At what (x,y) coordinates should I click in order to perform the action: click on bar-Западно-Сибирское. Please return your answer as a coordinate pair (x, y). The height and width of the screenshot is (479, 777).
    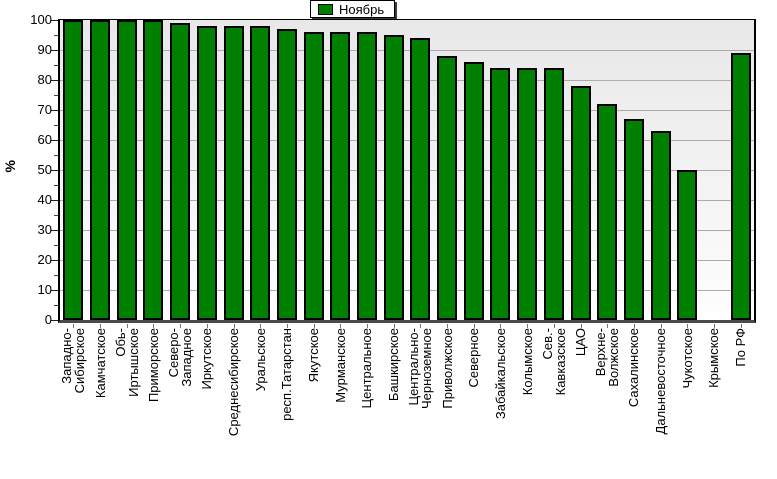
    Looking at the image, I should click on (73, 170).